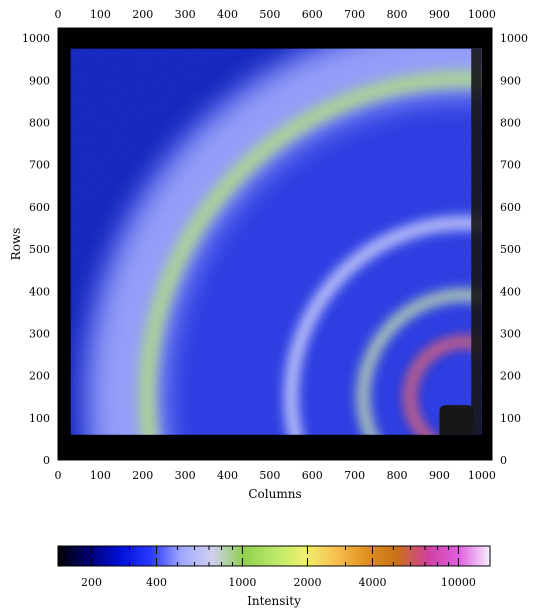 Image resolution: width=534 pixels, height=615 pixels. What do you see at coordinates (16, 244) in the screenshot?
I see `y-axis-title: Rows` at bounding box center [16, 244].